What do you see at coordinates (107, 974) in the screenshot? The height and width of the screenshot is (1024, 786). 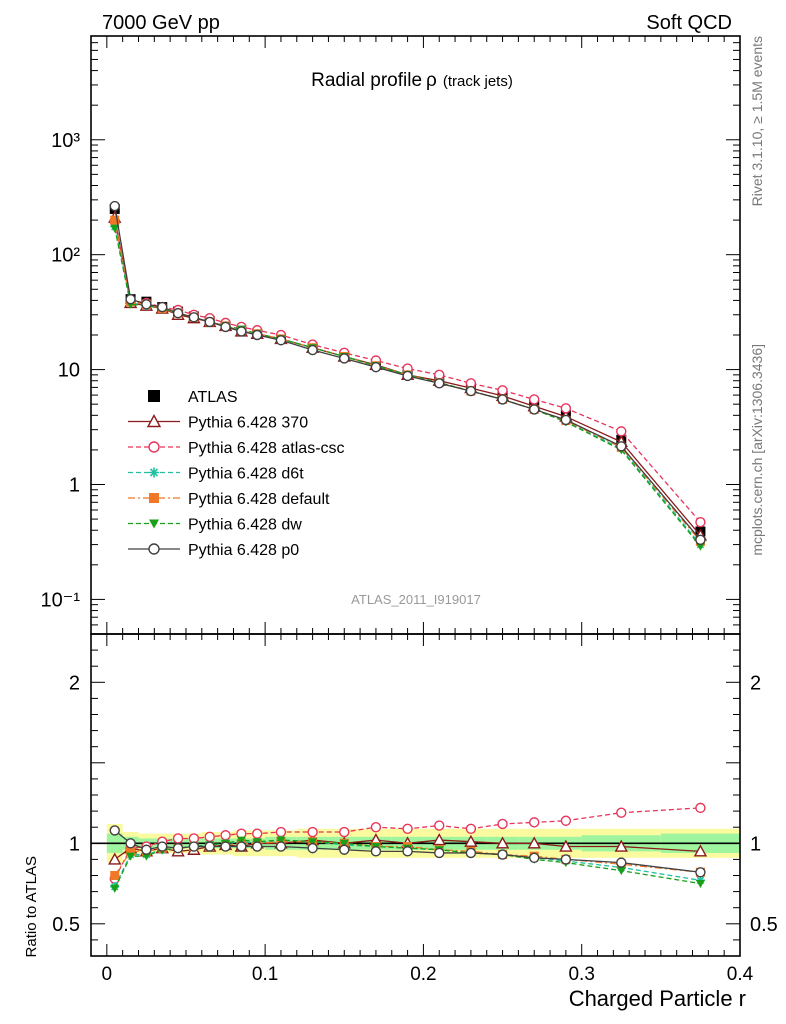 I see `x-tick-label: 0` at bounding box center [107, 974].